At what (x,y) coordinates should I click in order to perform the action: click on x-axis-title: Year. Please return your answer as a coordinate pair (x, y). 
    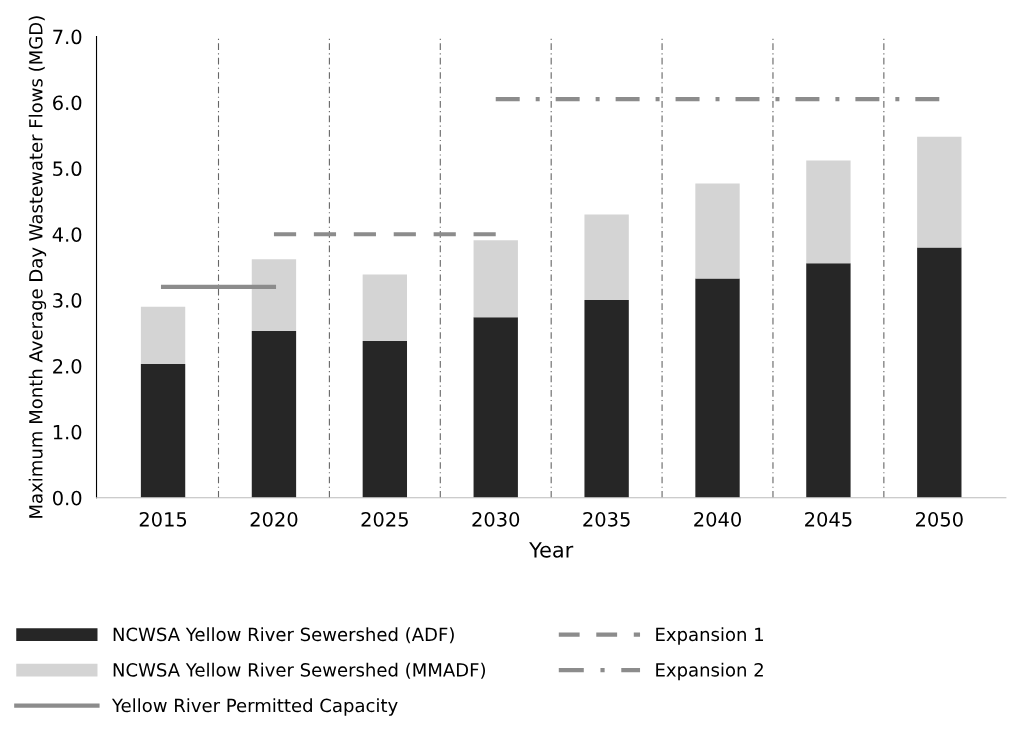
    Looking at the image, I should click on (551, 550).